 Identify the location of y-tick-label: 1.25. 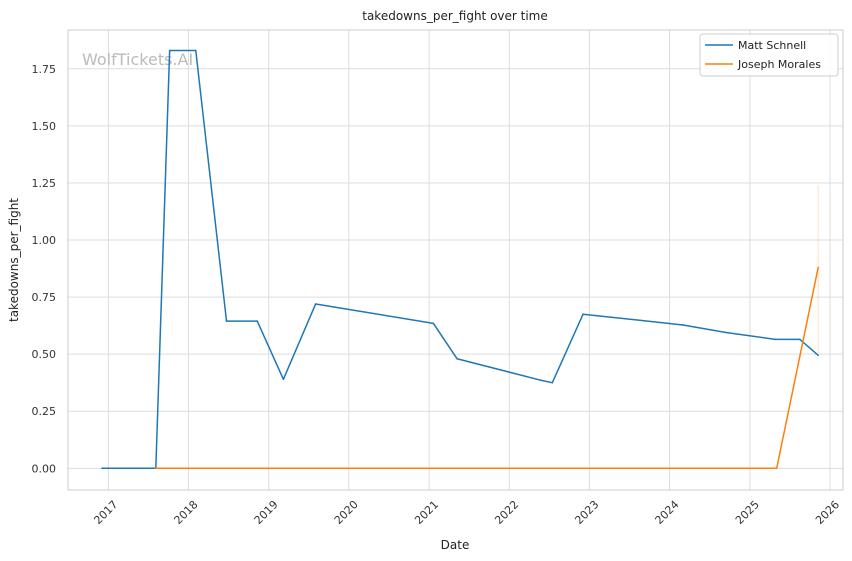
(44, 183).